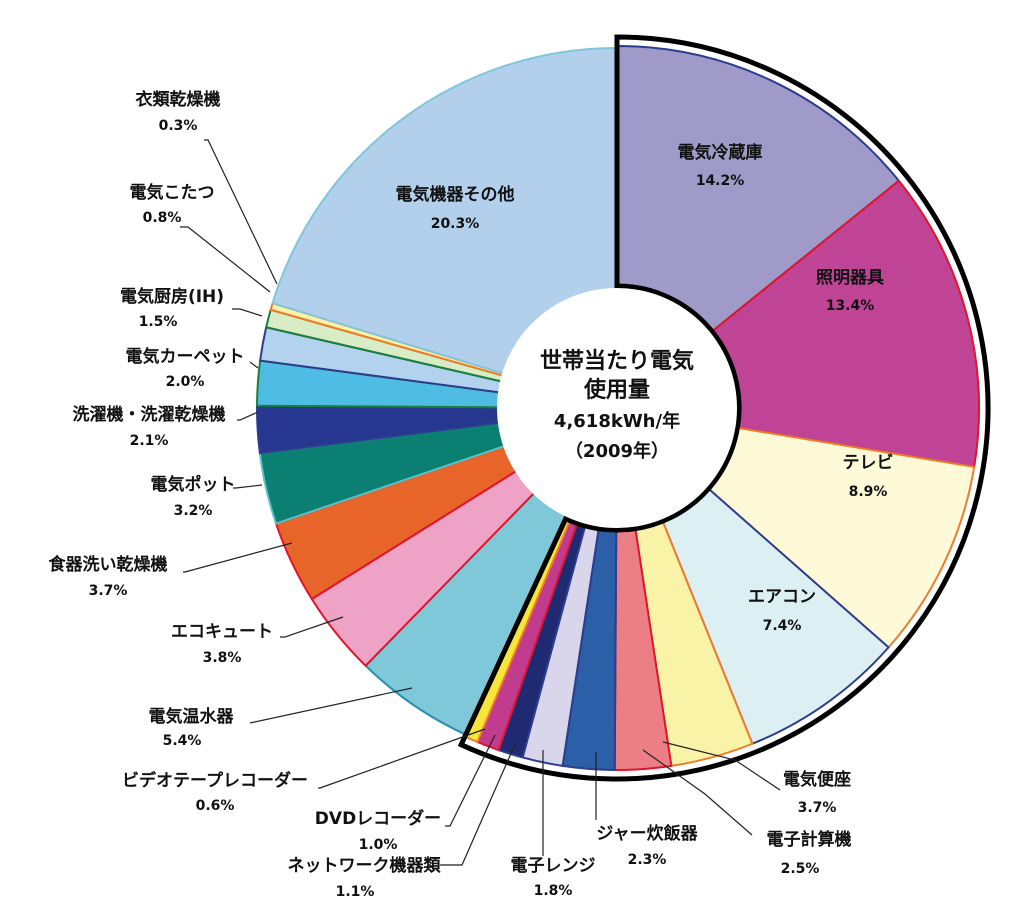 Image resolution: width=1024 pixels, height=920 pixels. What do you see at coordinates (378, 845) in the screenshot?
I see `slice-label-value: 1.0%` at bounding box center [378, 845].